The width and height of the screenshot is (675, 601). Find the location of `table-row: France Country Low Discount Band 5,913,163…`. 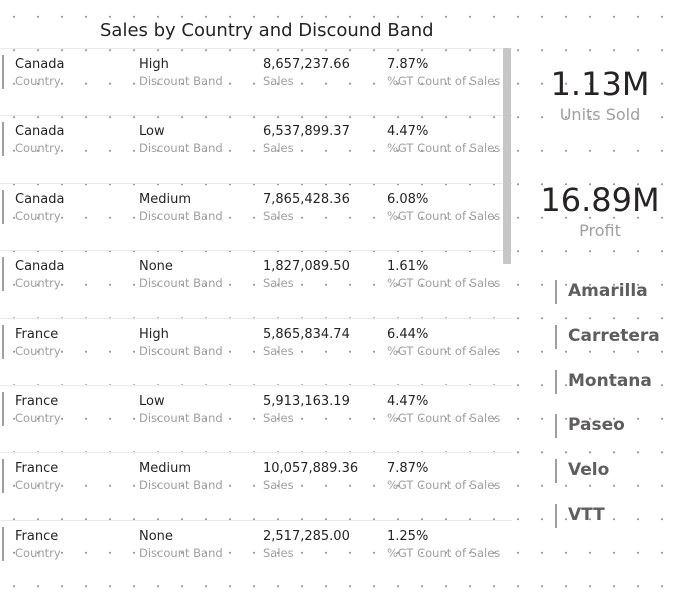

table-row: France Country Low Discount Band 5,913,163… is located at coordinates (256, 418).